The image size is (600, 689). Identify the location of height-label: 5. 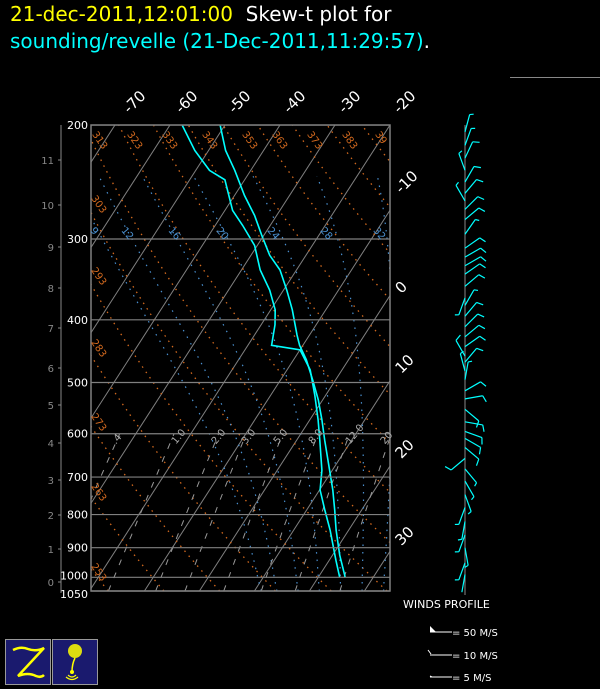
(51, 406).